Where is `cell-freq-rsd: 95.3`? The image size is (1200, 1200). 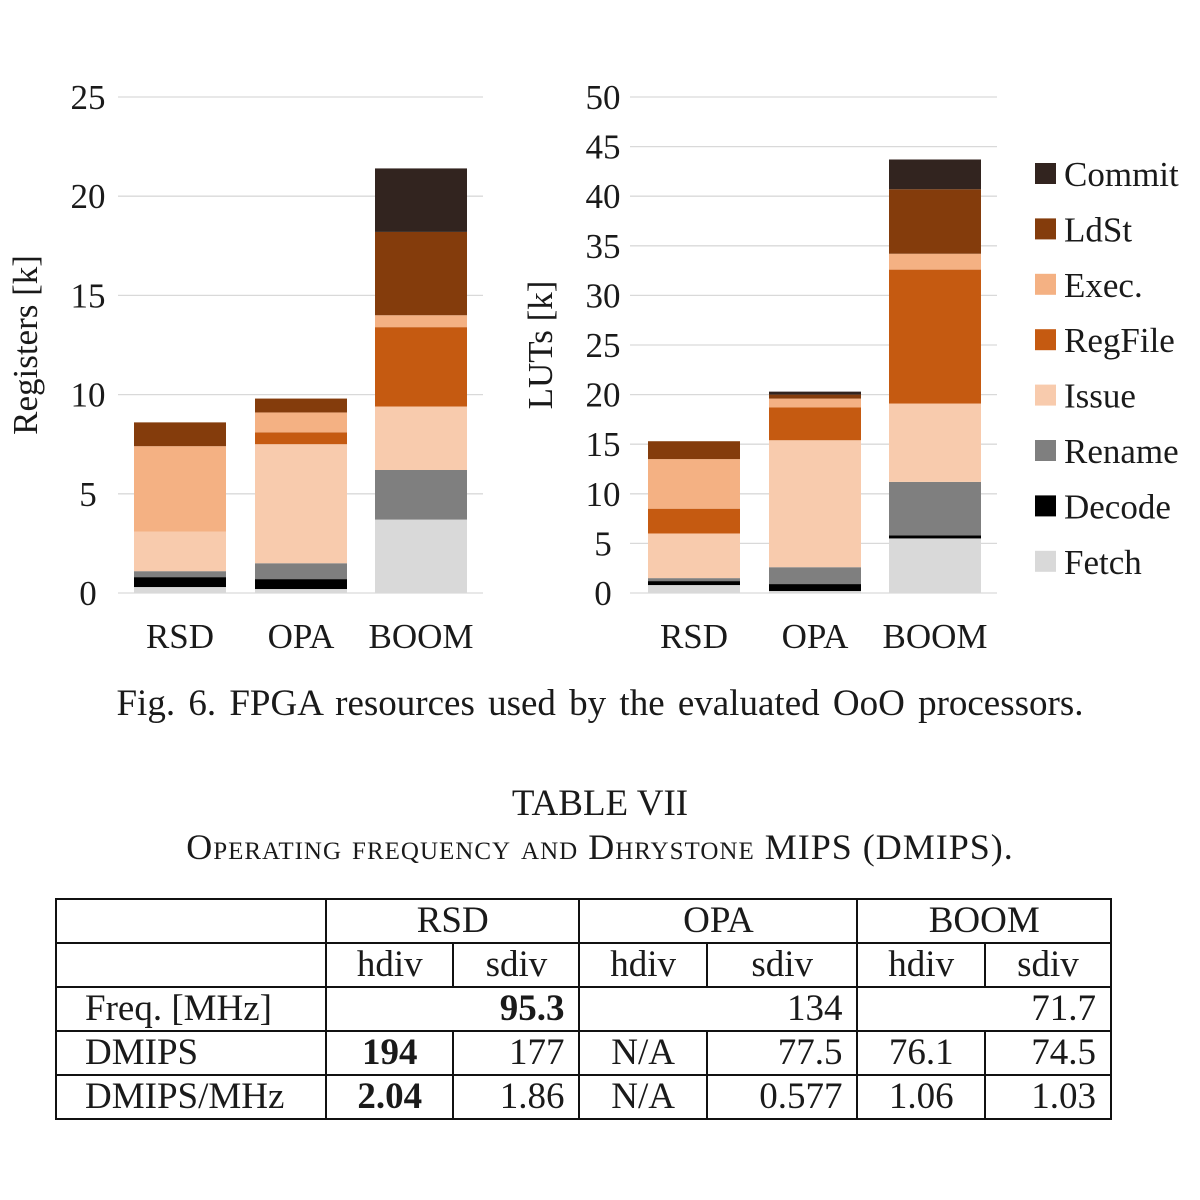 cell-freq-rsd: 95.3 is located at coordinates (452, 1009).